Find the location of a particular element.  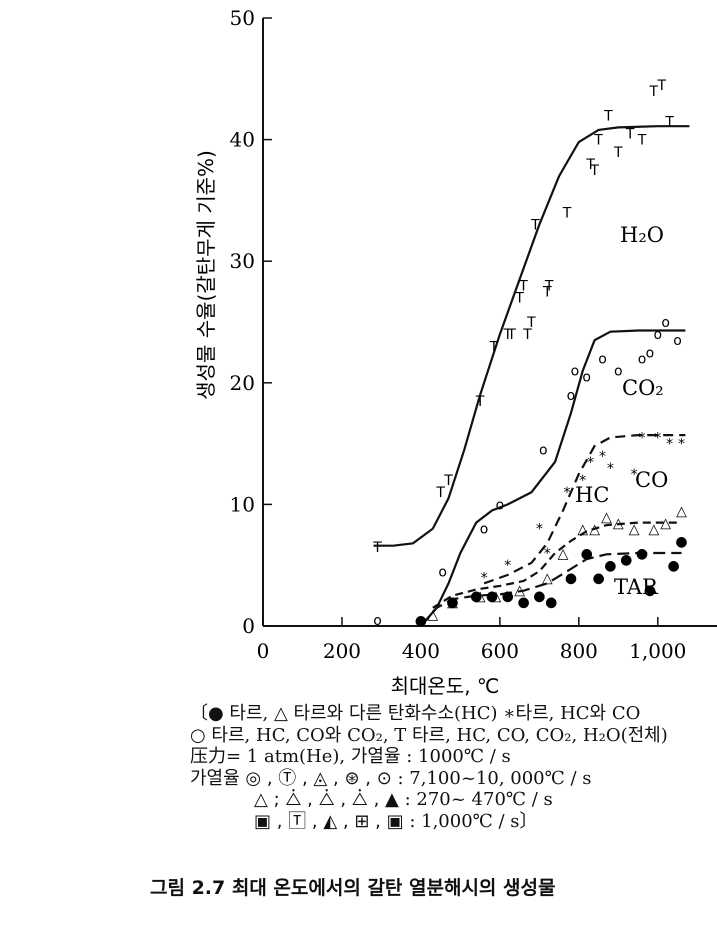

x-tick-label-1000: 1,000 is located at coordinates (657, 651).